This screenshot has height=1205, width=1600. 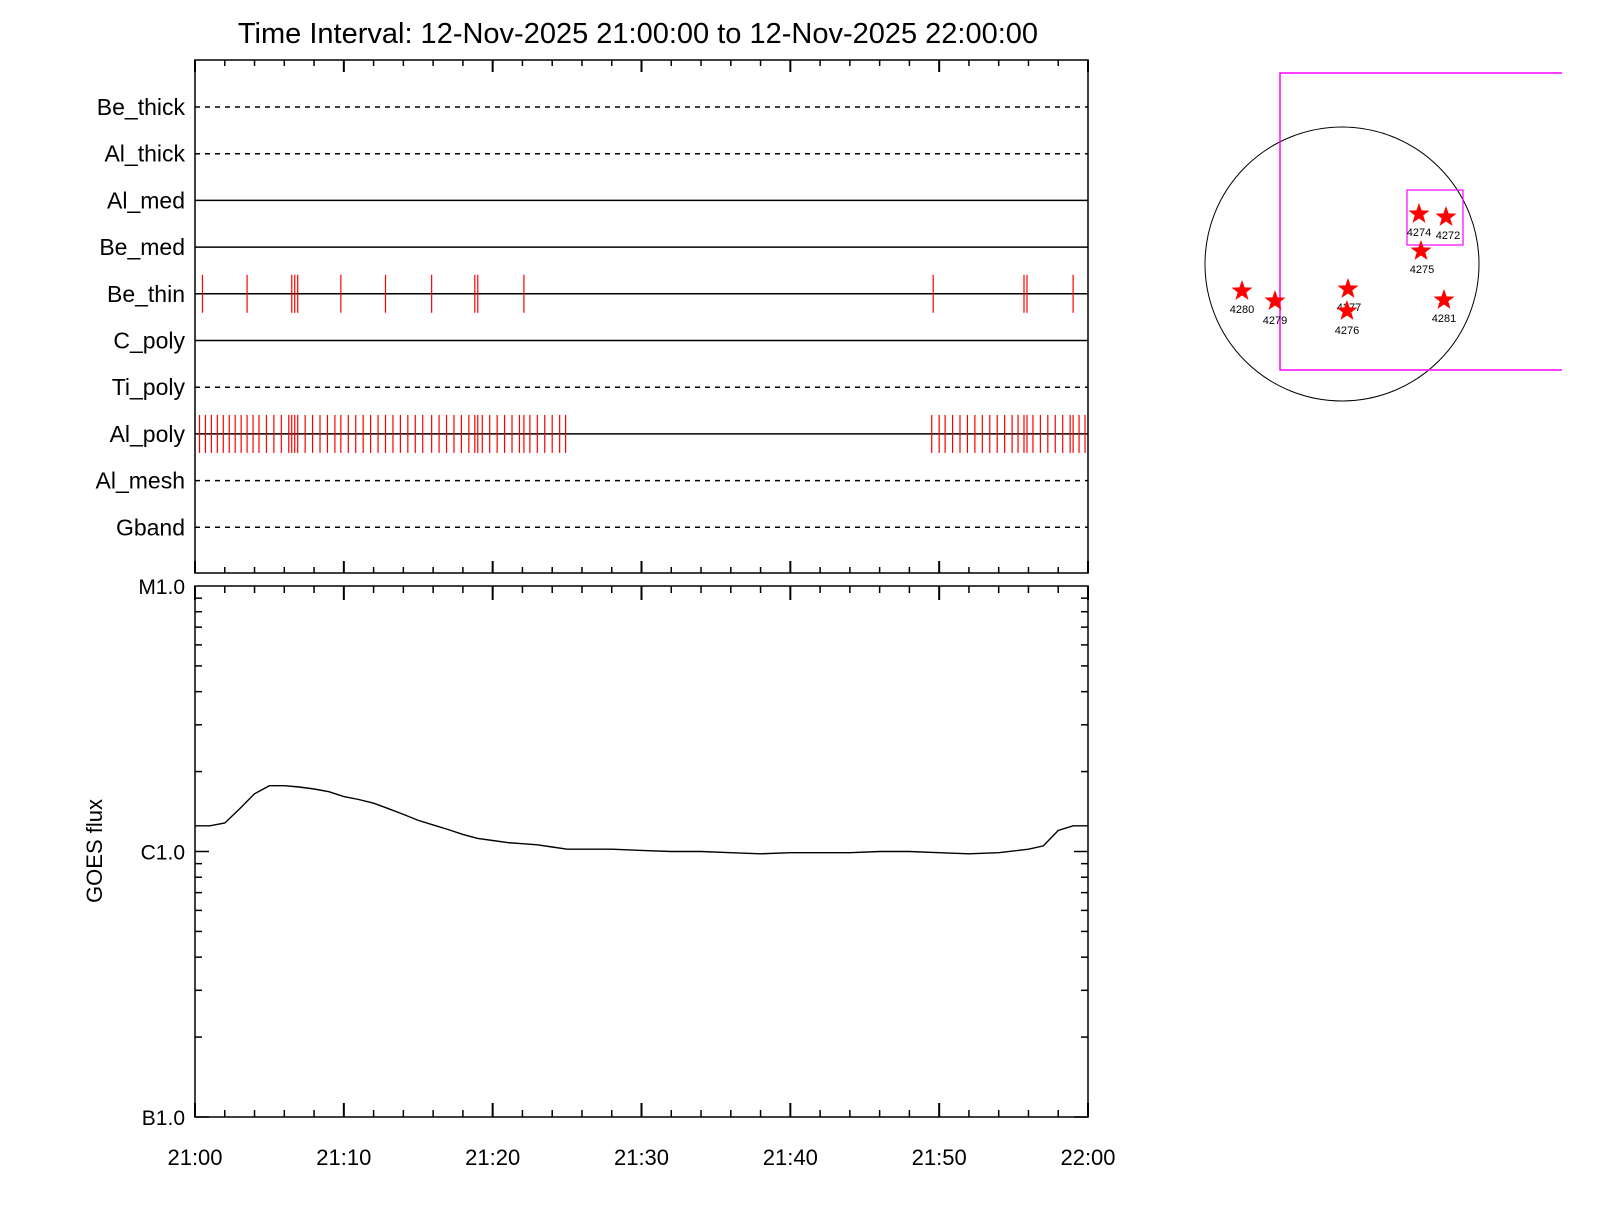 I want to click on solar-disk-map: 42744272427542774276428042794281, so click(x=1383, y=237).